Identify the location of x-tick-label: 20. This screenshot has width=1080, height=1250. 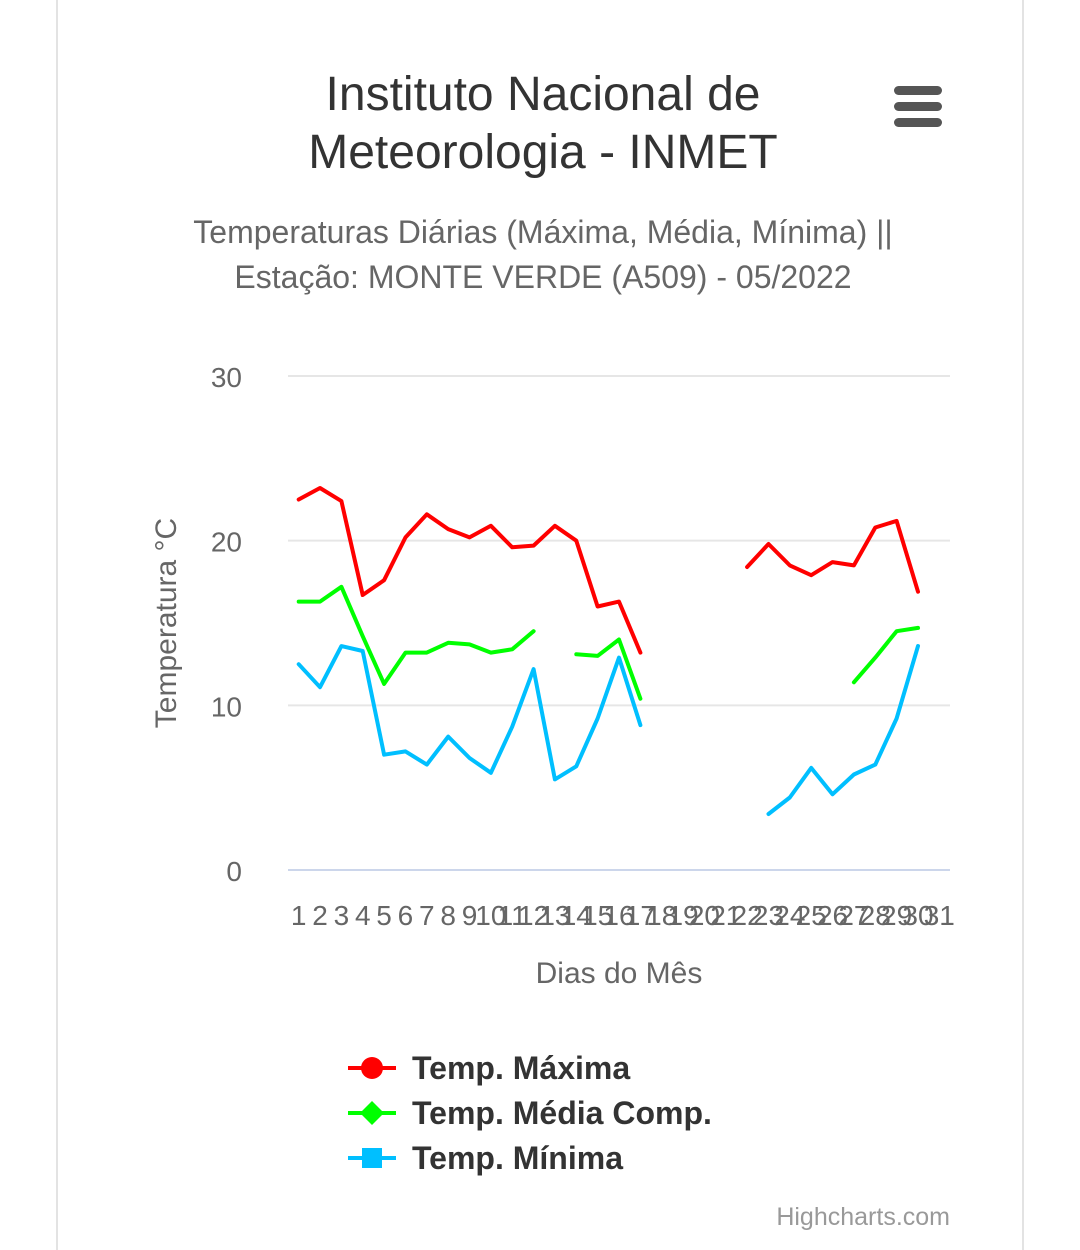
(704, 915).